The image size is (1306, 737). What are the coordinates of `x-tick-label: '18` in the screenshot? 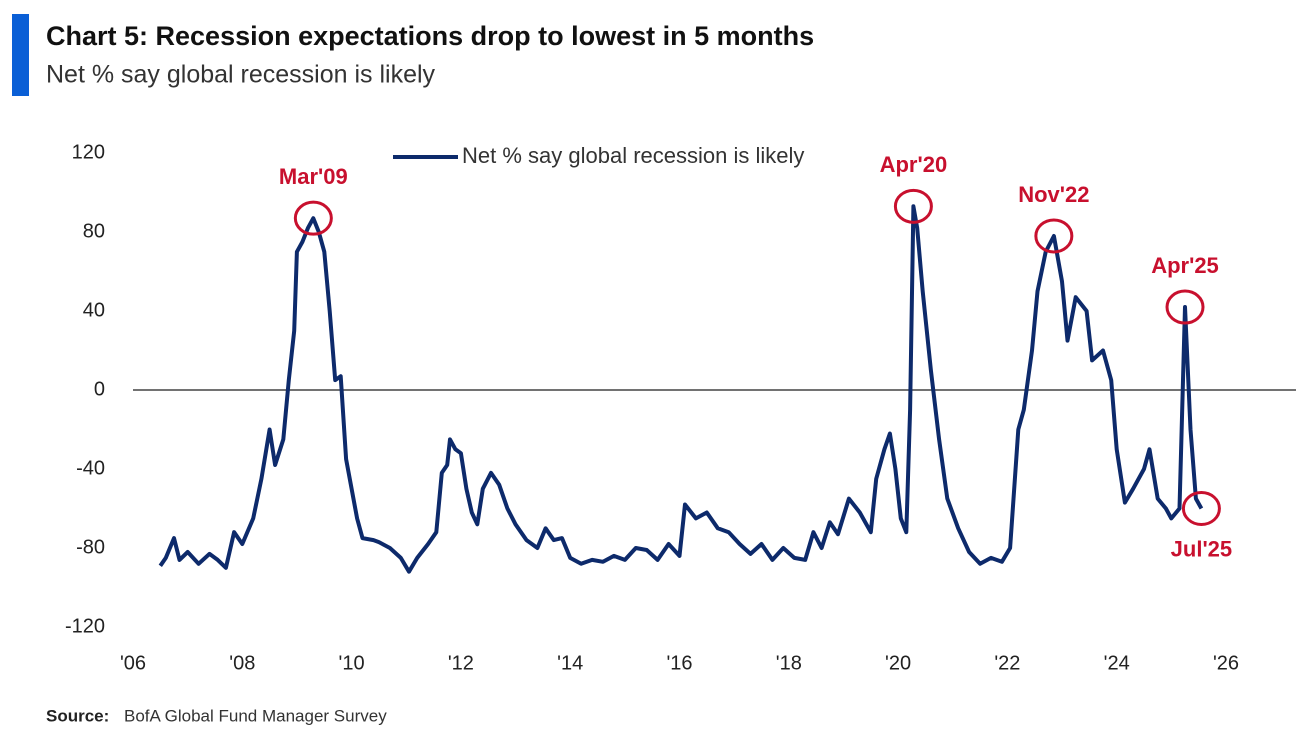 It's located at (789, 663).